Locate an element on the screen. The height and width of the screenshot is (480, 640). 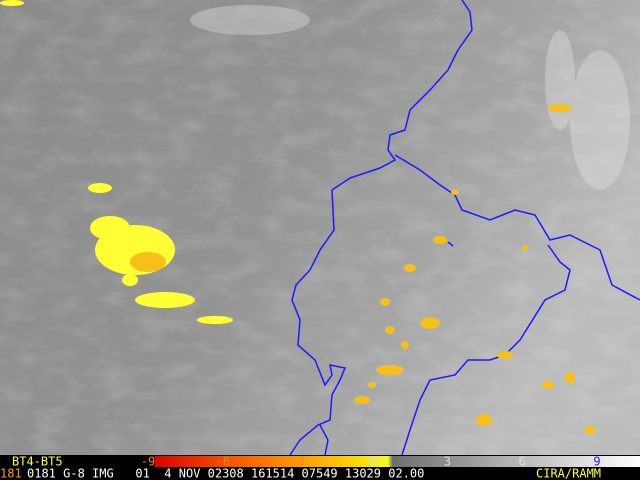
colorbar-tick: -6 is located at coordinates (223, 462).